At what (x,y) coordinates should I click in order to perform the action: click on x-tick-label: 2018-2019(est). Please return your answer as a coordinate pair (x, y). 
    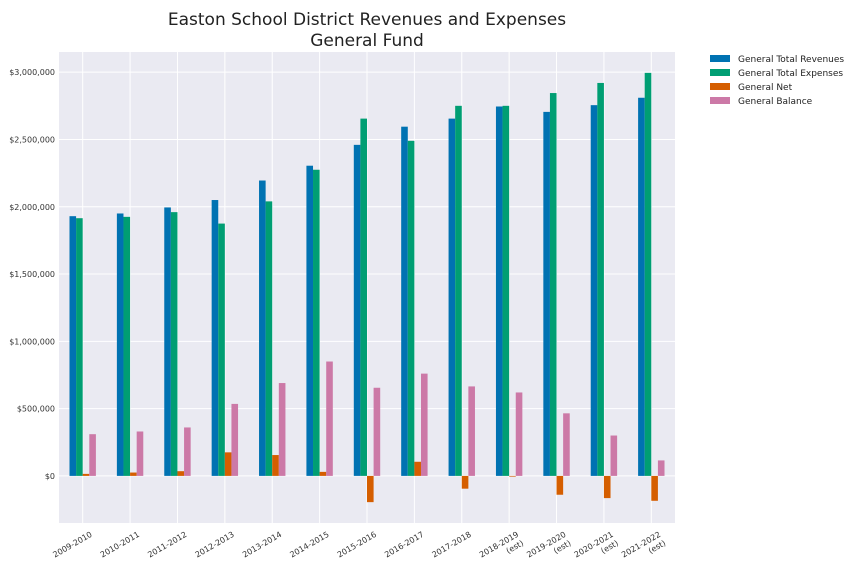
    Looking at the image, I should click on (501, 545).